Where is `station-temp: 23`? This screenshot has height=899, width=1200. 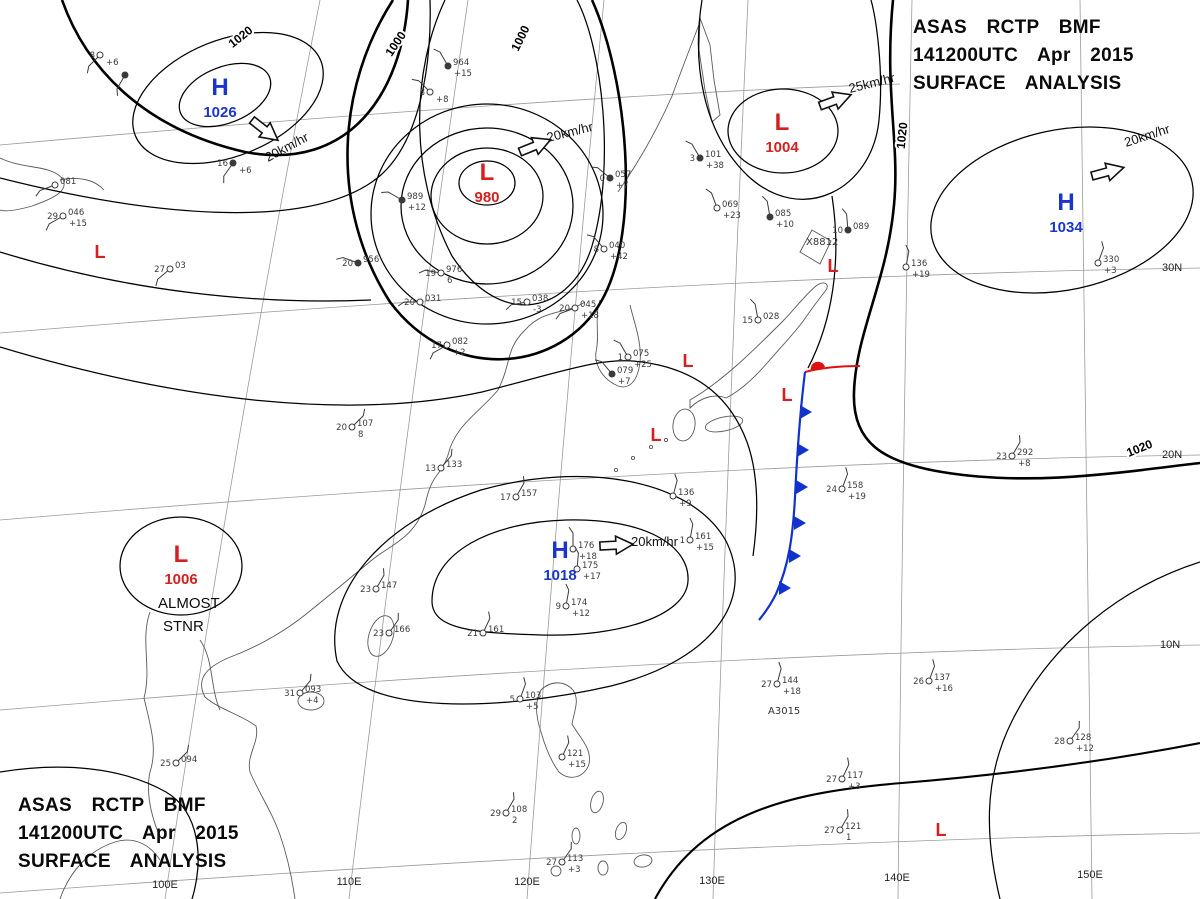
station-temp: 23 is located at coordinates (1001, 457).